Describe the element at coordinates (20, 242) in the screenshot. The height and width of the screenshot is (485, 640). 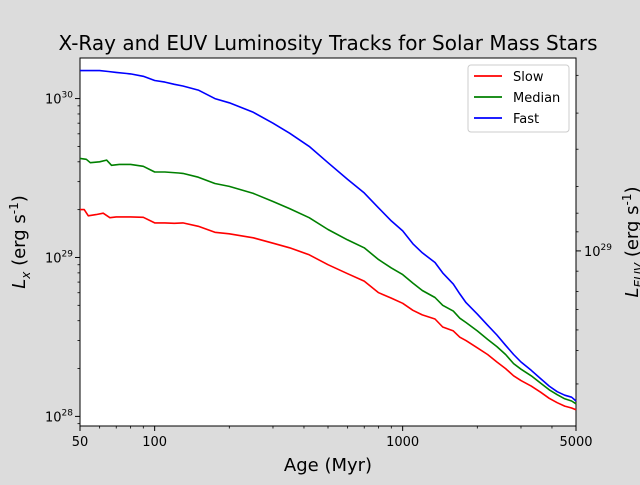
I see `y-axis-label-left: Lx (erg s-1)` at that location.